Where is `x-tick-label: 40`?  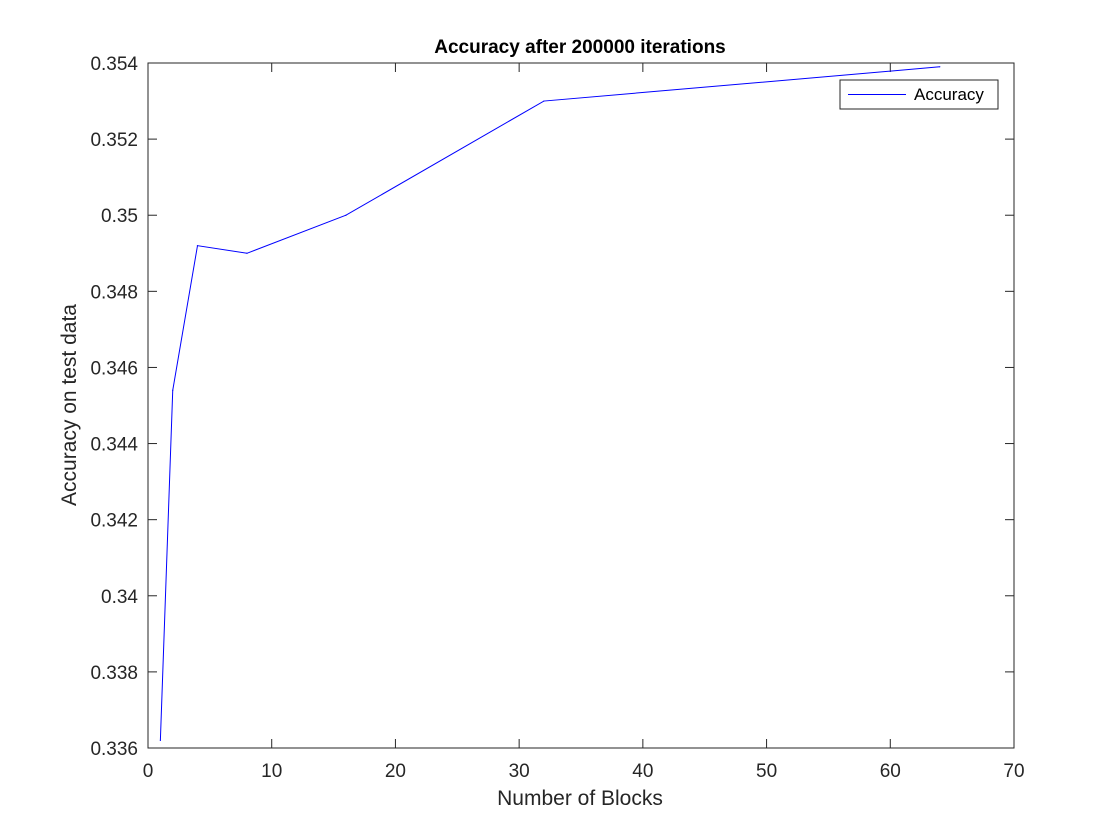 x-tick-label: 40 is located at coordinates (642, 771).